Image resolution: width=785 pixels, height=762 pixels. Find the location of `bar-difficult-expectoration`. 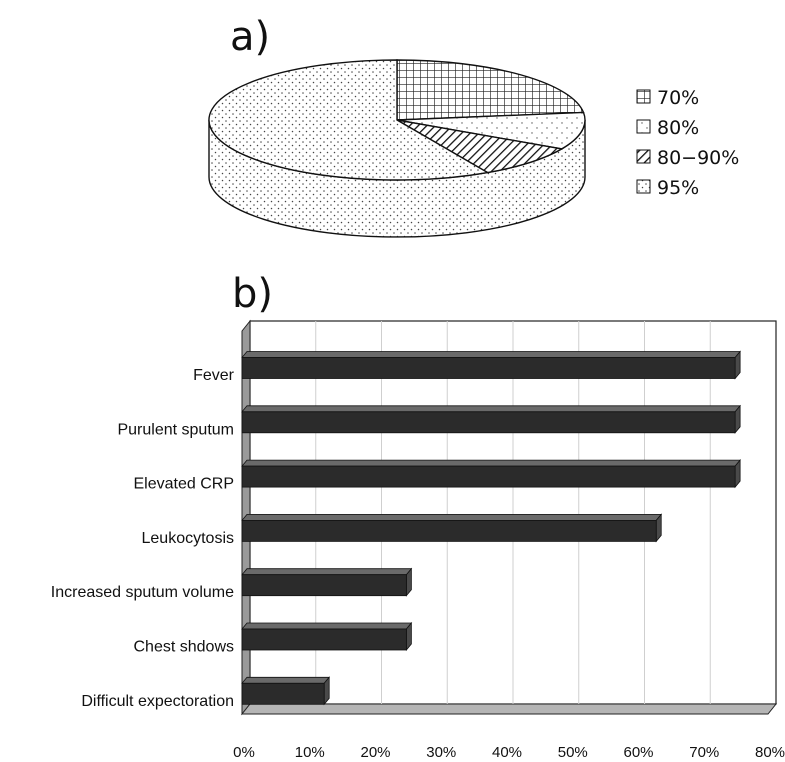

bar-difficult-expectoration is located at coordinates (286, 691).